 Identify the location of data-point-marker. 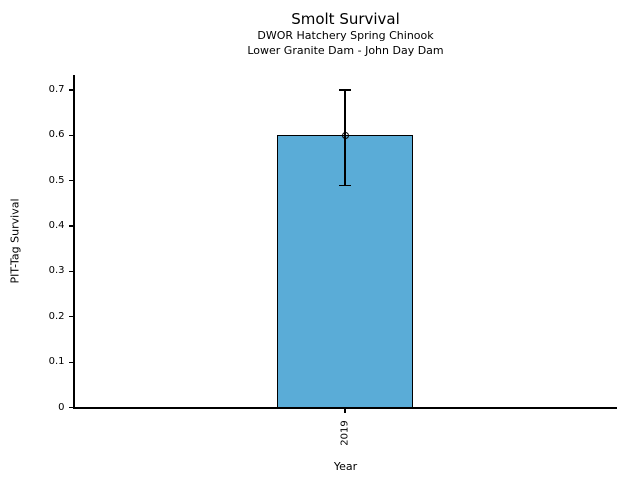
(345, 135).